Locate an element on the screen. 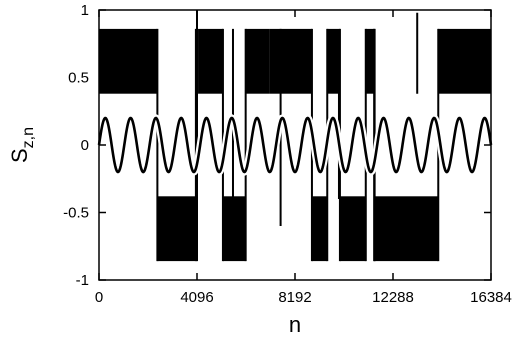 The width and height of the screenshot is (517, 341). y-tick-label: 0 is located at coordinates (85, 145).